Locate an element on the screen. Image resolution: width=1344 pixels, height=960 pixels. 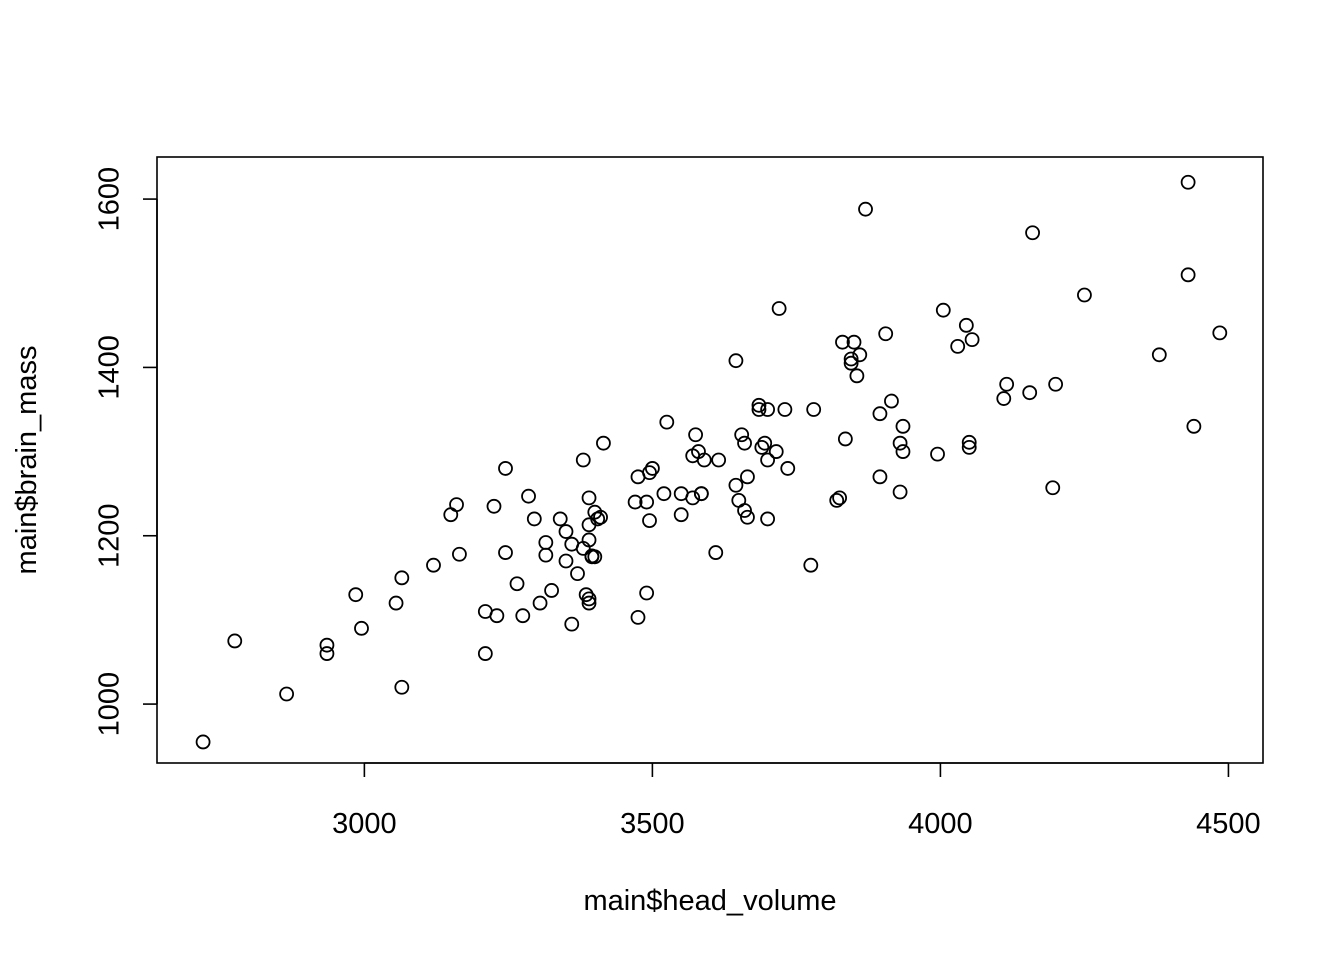
y-tick-label: 1600 is located at coordinates (110, 199).